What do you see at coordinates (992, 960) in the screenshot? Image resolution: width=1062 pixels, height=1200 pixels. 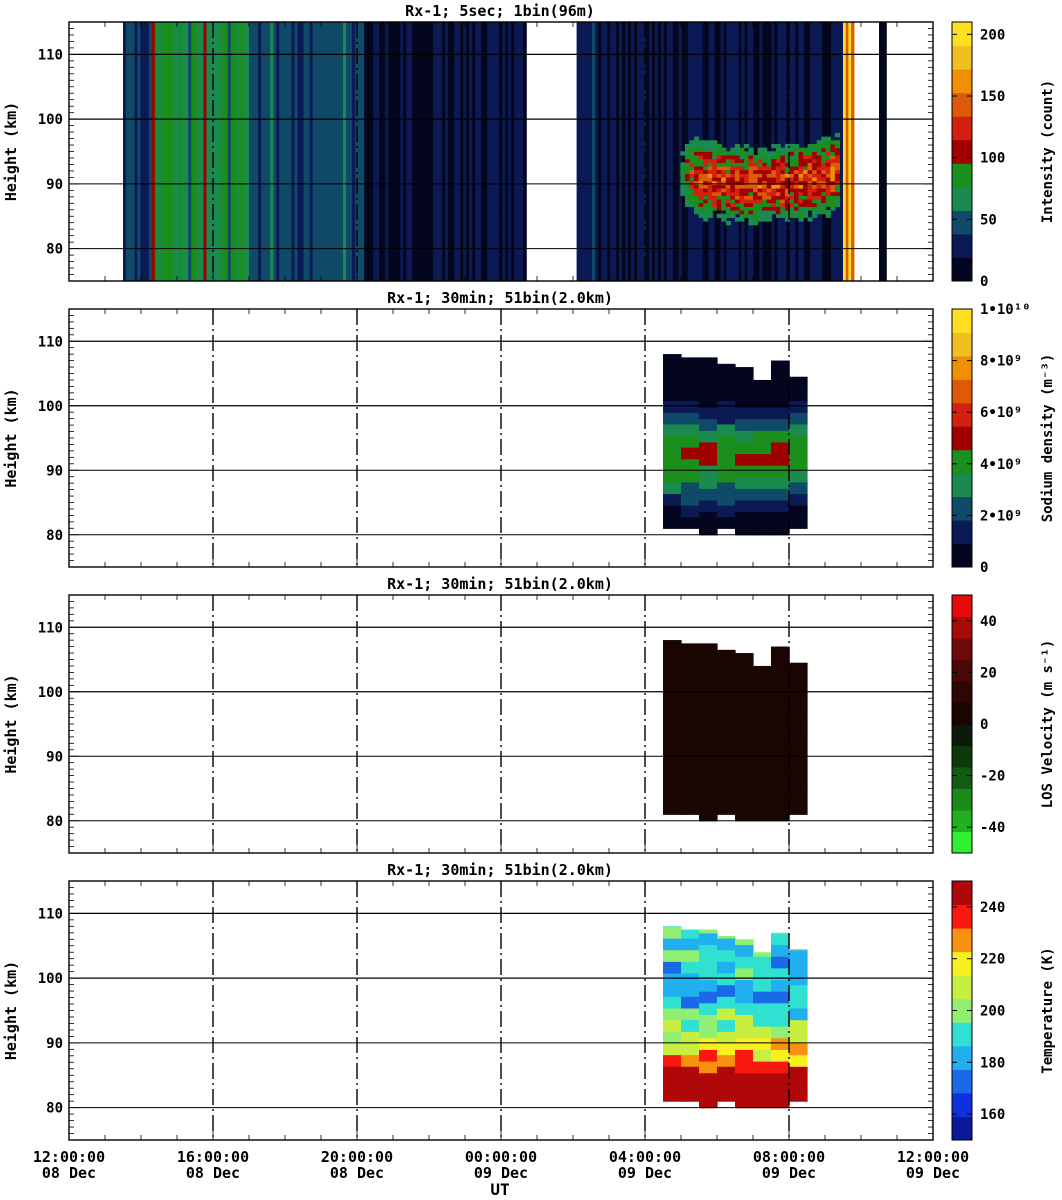 I see `colorbar-tick-label: 220` at bounding box center [992, 960].